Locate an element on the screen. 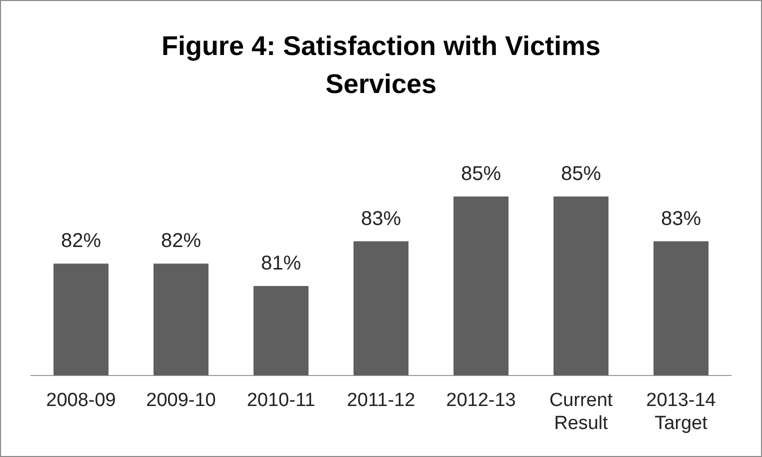 This screenshot has height=457, width=762. x-tick-label: 2009-10 is located at coordinates (181, 401).